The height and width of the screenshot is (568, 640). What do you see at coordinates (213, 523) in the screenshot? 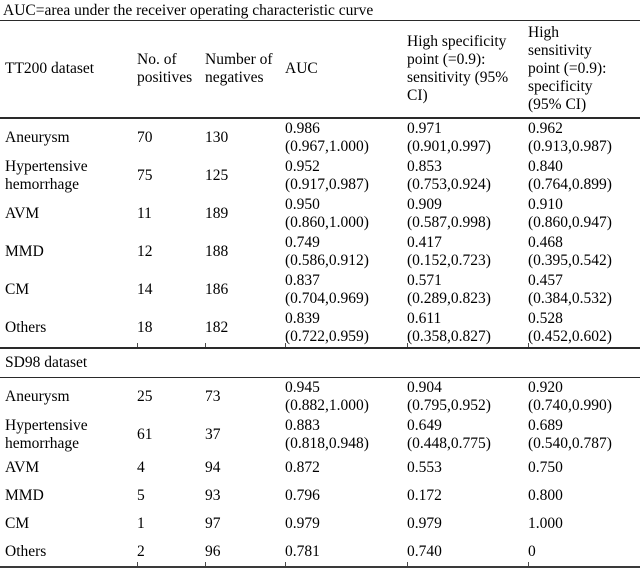
I see `cell-negatives: 97` at bounding box center [213, 523].